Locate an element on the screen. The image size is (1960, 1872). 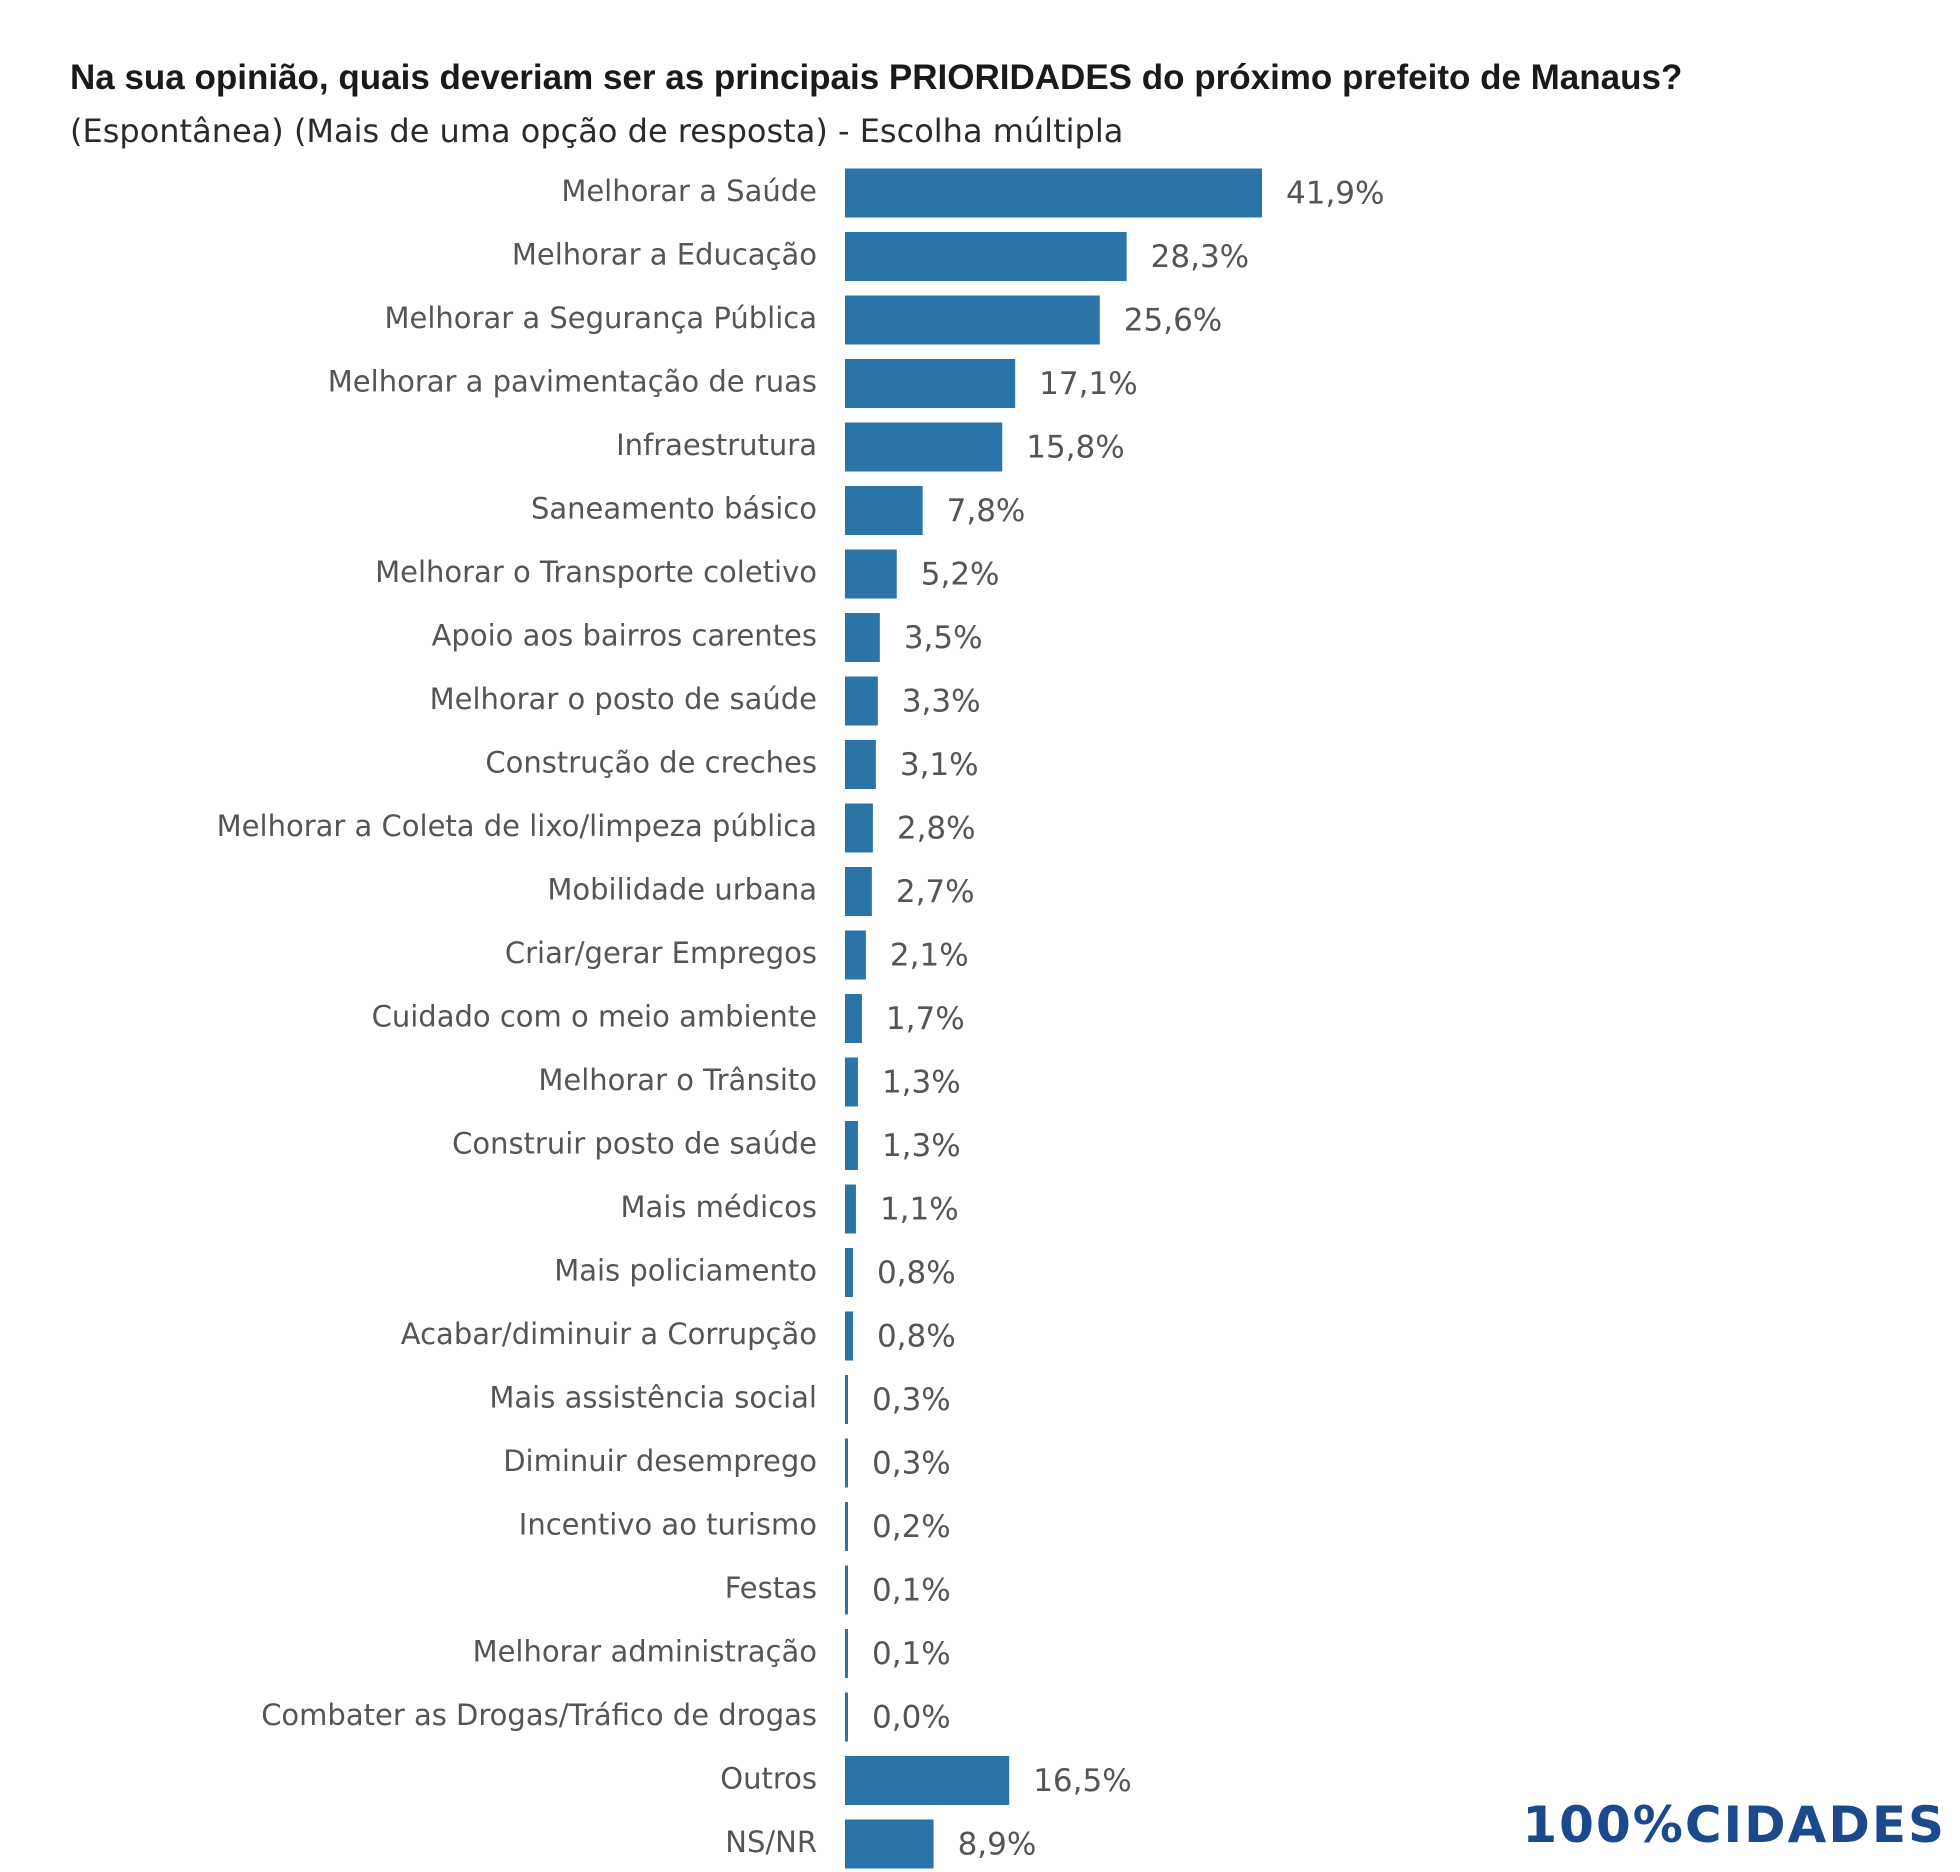
value-label: 7,8% is located at coordinates (986, 511).